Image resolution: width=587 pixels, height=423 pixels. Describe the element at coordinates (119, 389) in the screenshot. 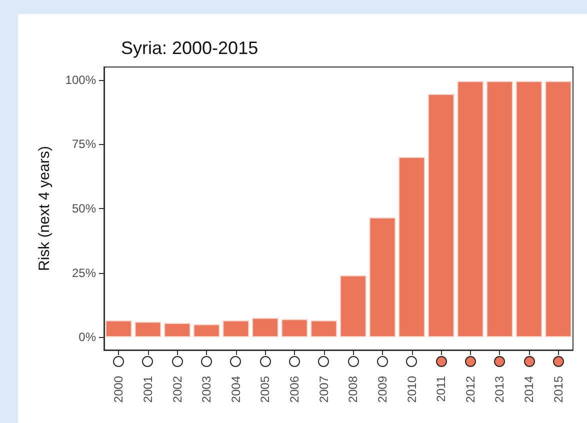

I see `x-tick-label: 2000` at that location.